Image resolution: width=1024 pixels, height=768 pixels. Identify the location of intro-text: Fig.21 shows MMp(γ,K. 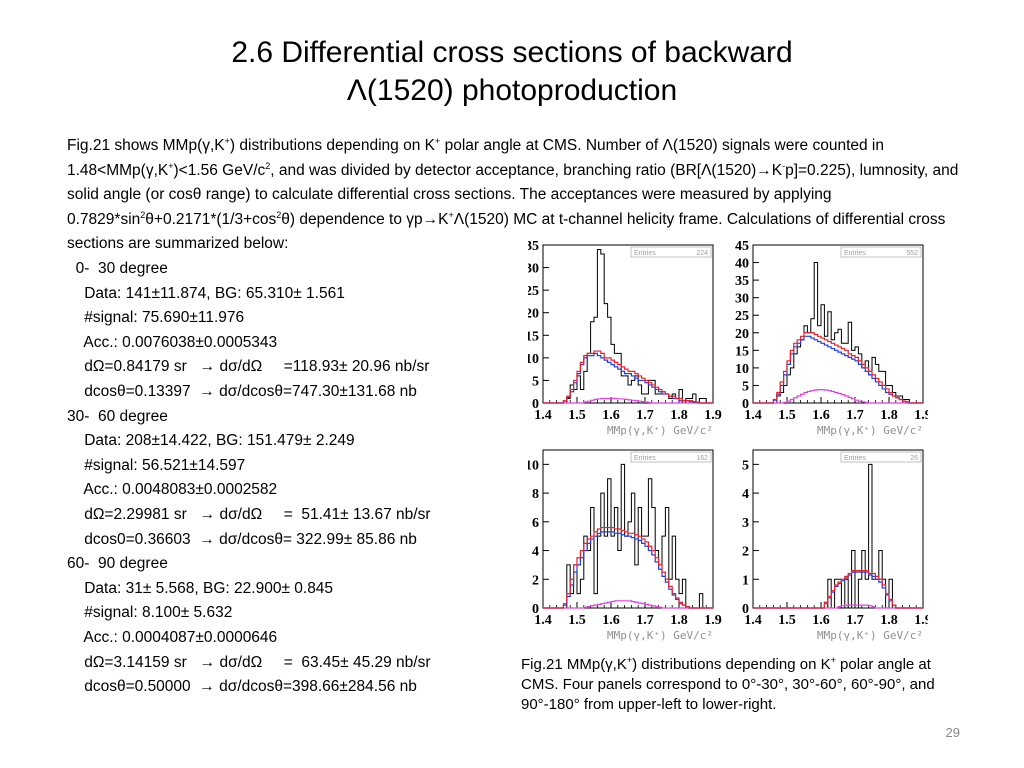
(146, 145).